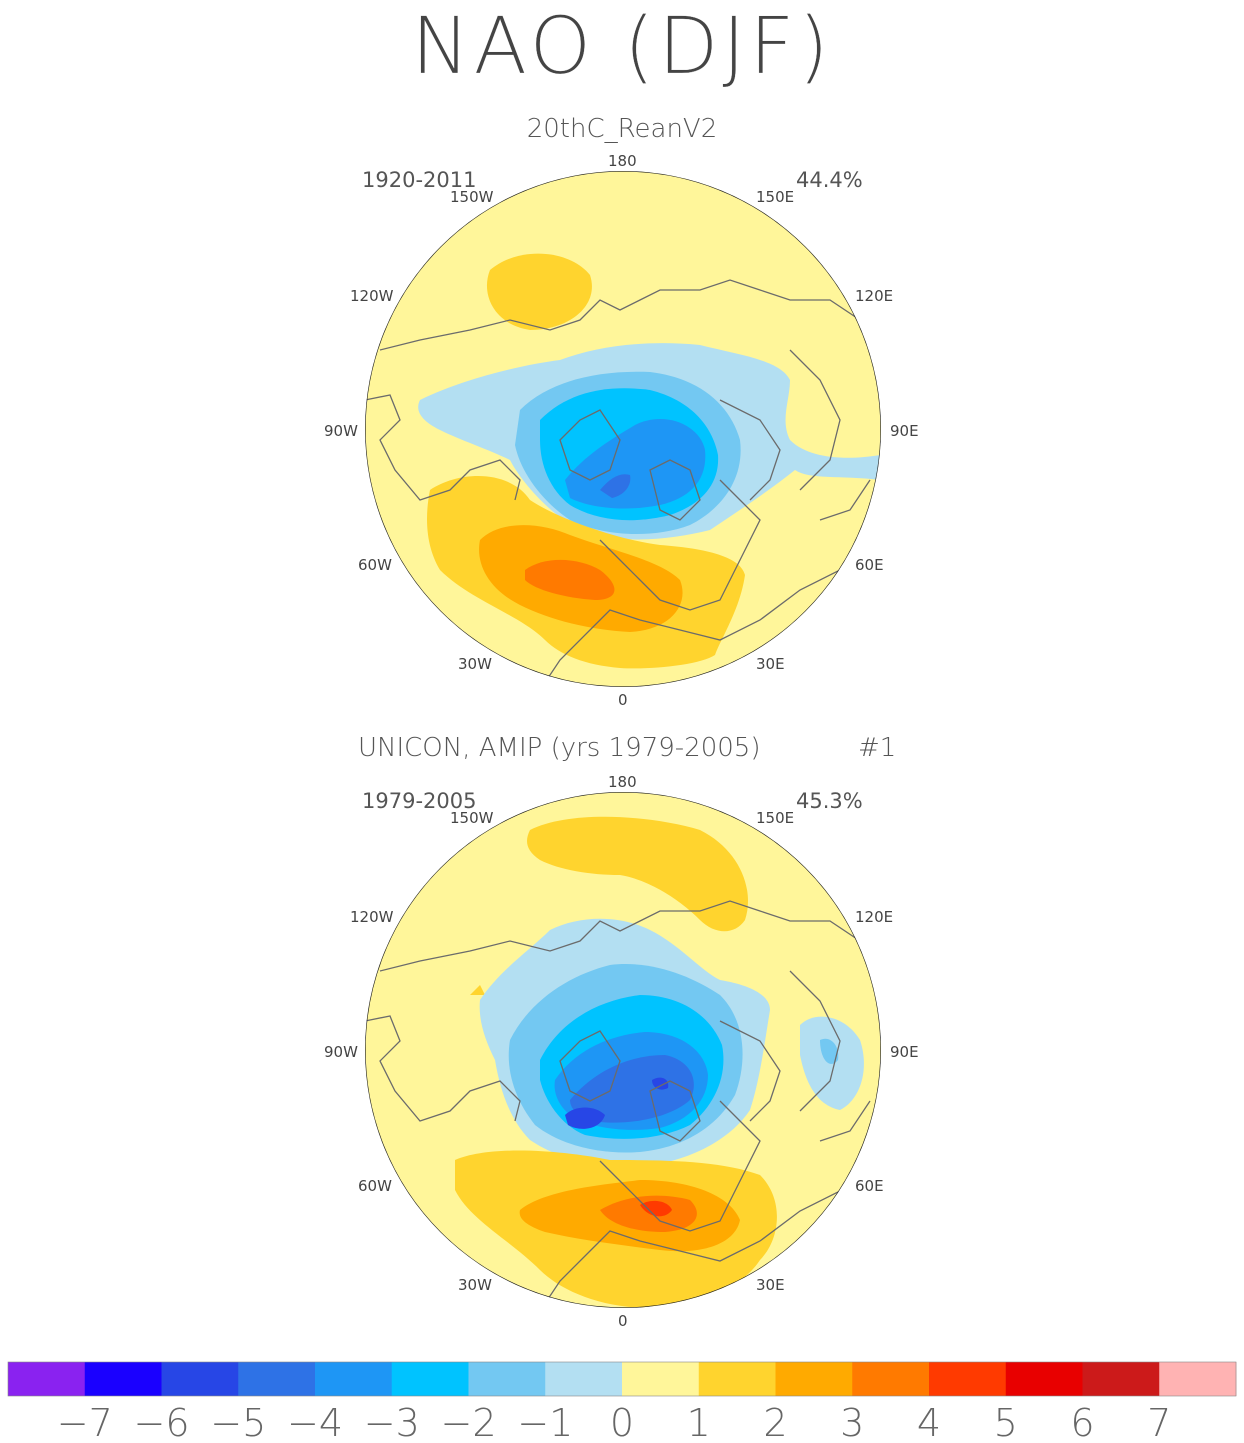  What do you see at coordinates (372, 917) in the screenshot?
I see `panel2-lon-120w: 120W` at bounding box center [372, 917].